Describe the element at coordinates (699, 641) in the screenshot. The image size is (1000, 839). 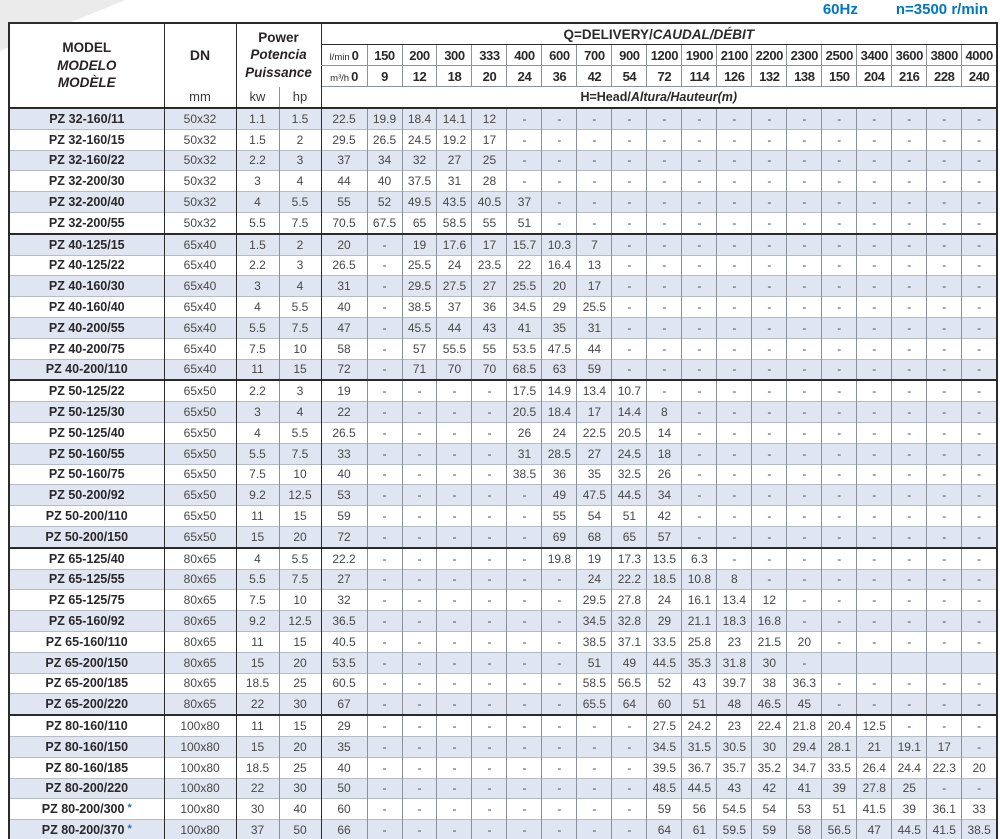
I see `head-value-cell: 25.8` at that location.